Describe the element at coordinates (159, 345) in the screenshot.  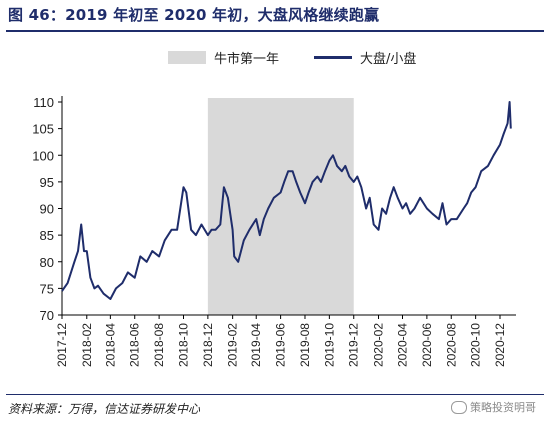
I see `x-tick-label: 2018-08` at that location.